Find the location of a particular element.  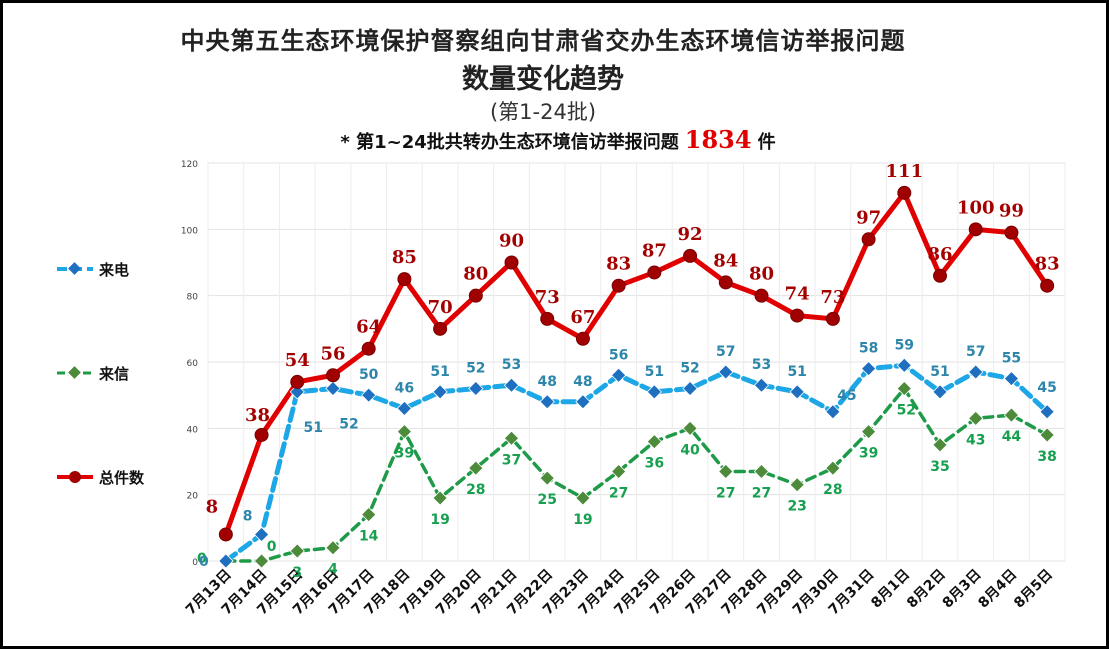

letter-data-label: 3 is located at coordinates (297, 573).